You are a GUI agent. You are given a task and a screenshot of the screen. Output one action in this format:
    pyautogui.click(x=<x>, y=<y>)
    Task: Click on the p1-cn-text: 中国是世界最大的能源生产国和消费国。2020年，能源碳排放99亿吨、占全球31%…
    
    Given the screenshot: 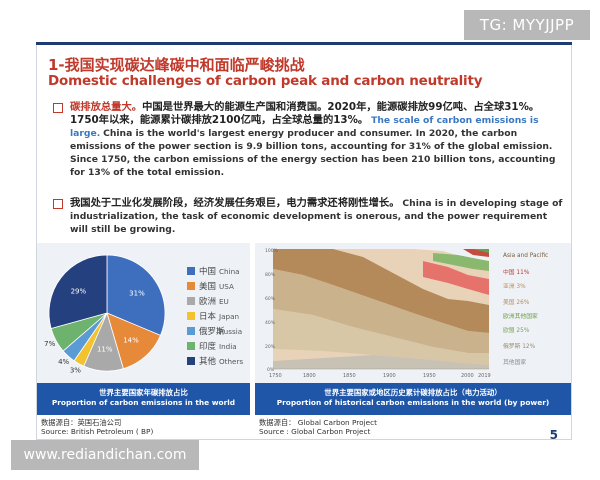 What is the action you would take?
    pyautogui.click(x=305, y=113)
    